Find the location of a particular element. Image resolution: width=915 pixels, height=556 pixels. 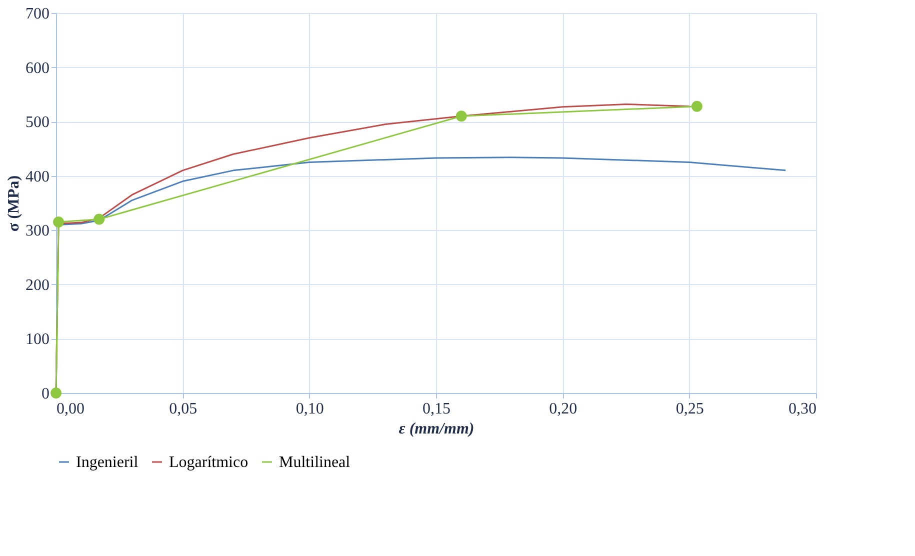

y-tick-label: 700 is located at coordinates (38, 14).